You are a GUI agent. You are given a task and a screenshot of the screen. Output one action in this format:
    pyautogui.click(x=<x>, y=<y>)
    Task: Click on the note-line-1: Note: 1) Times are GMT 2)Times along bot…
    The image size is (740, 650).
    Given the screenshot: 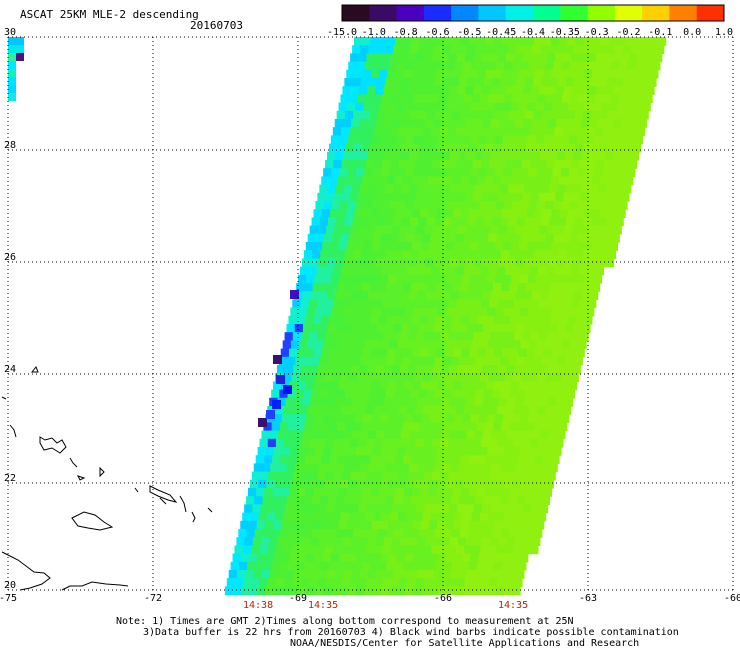 What is the action you would take?
    pyautogui.click(x=345, y=621)
    